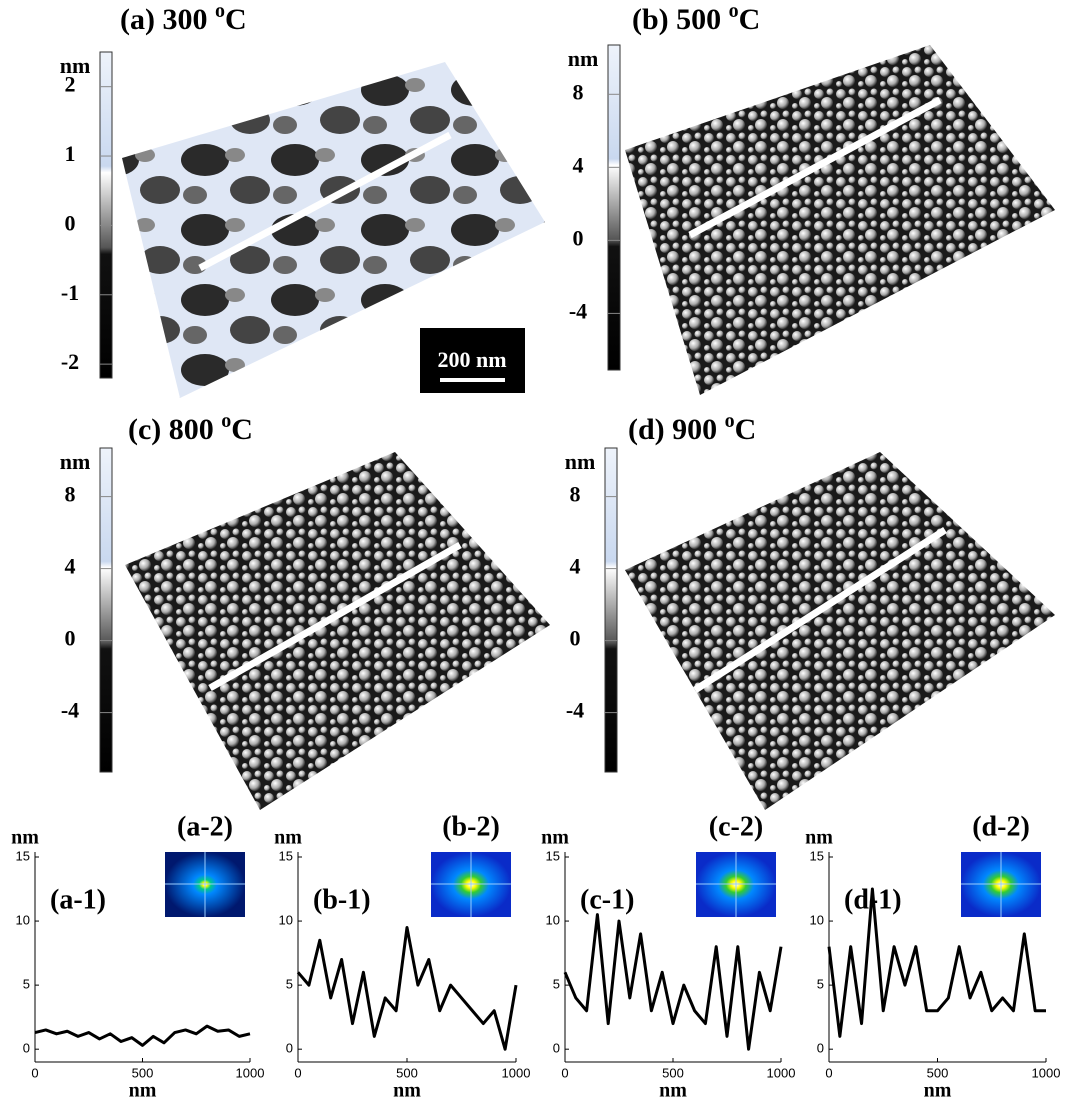 This screenshot has height=1105, width=1065. Describe the element at coordinates (78, 899) in the screenshot. I see `chart-title: (a-1)` at that location.